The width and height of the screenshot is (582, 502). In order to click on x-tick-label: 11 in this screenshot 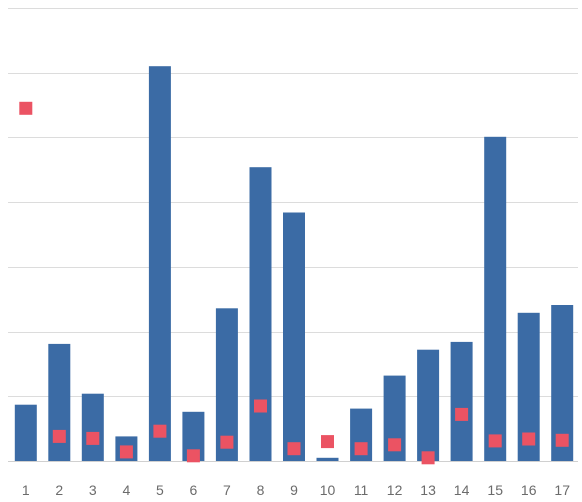, I will do `click(361, 490)`.